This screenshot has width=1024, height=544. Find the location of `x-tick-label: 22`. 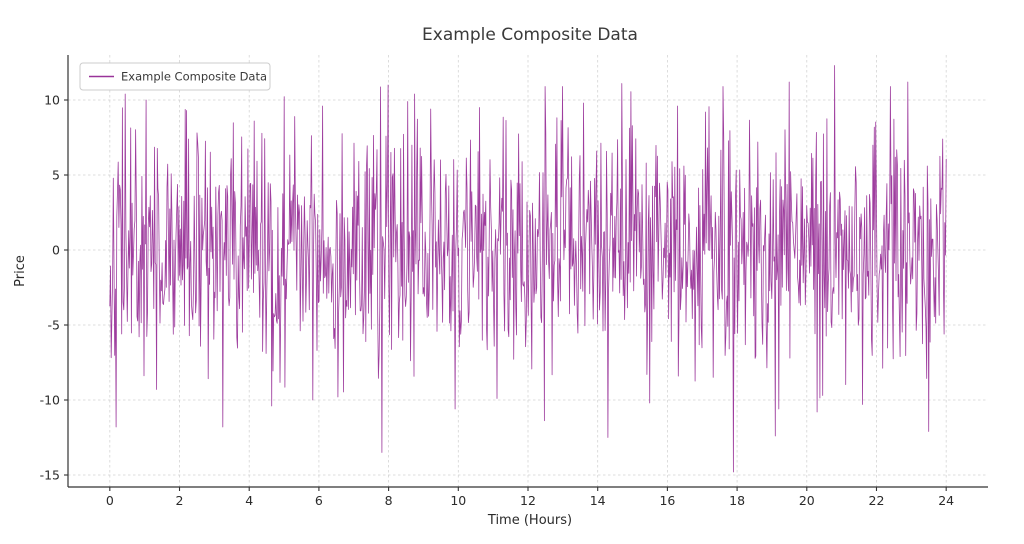

x-tick-label: 22 is located at coordinates (877, 500).